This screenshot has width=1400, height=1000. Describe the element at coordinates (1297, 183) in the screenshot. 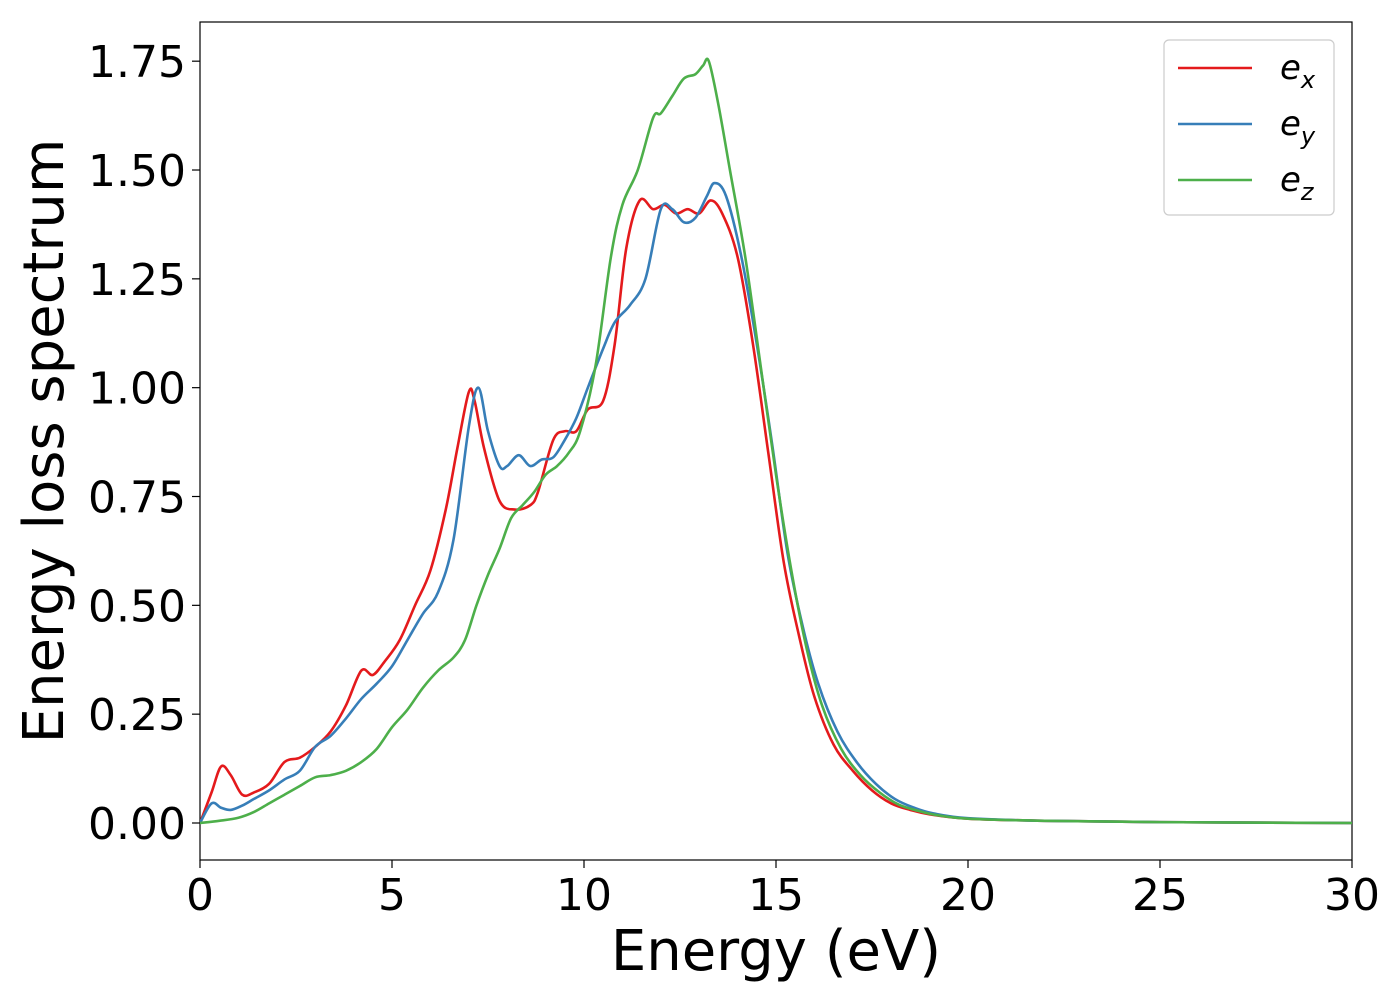

I see `legend-label: ez` at that location.